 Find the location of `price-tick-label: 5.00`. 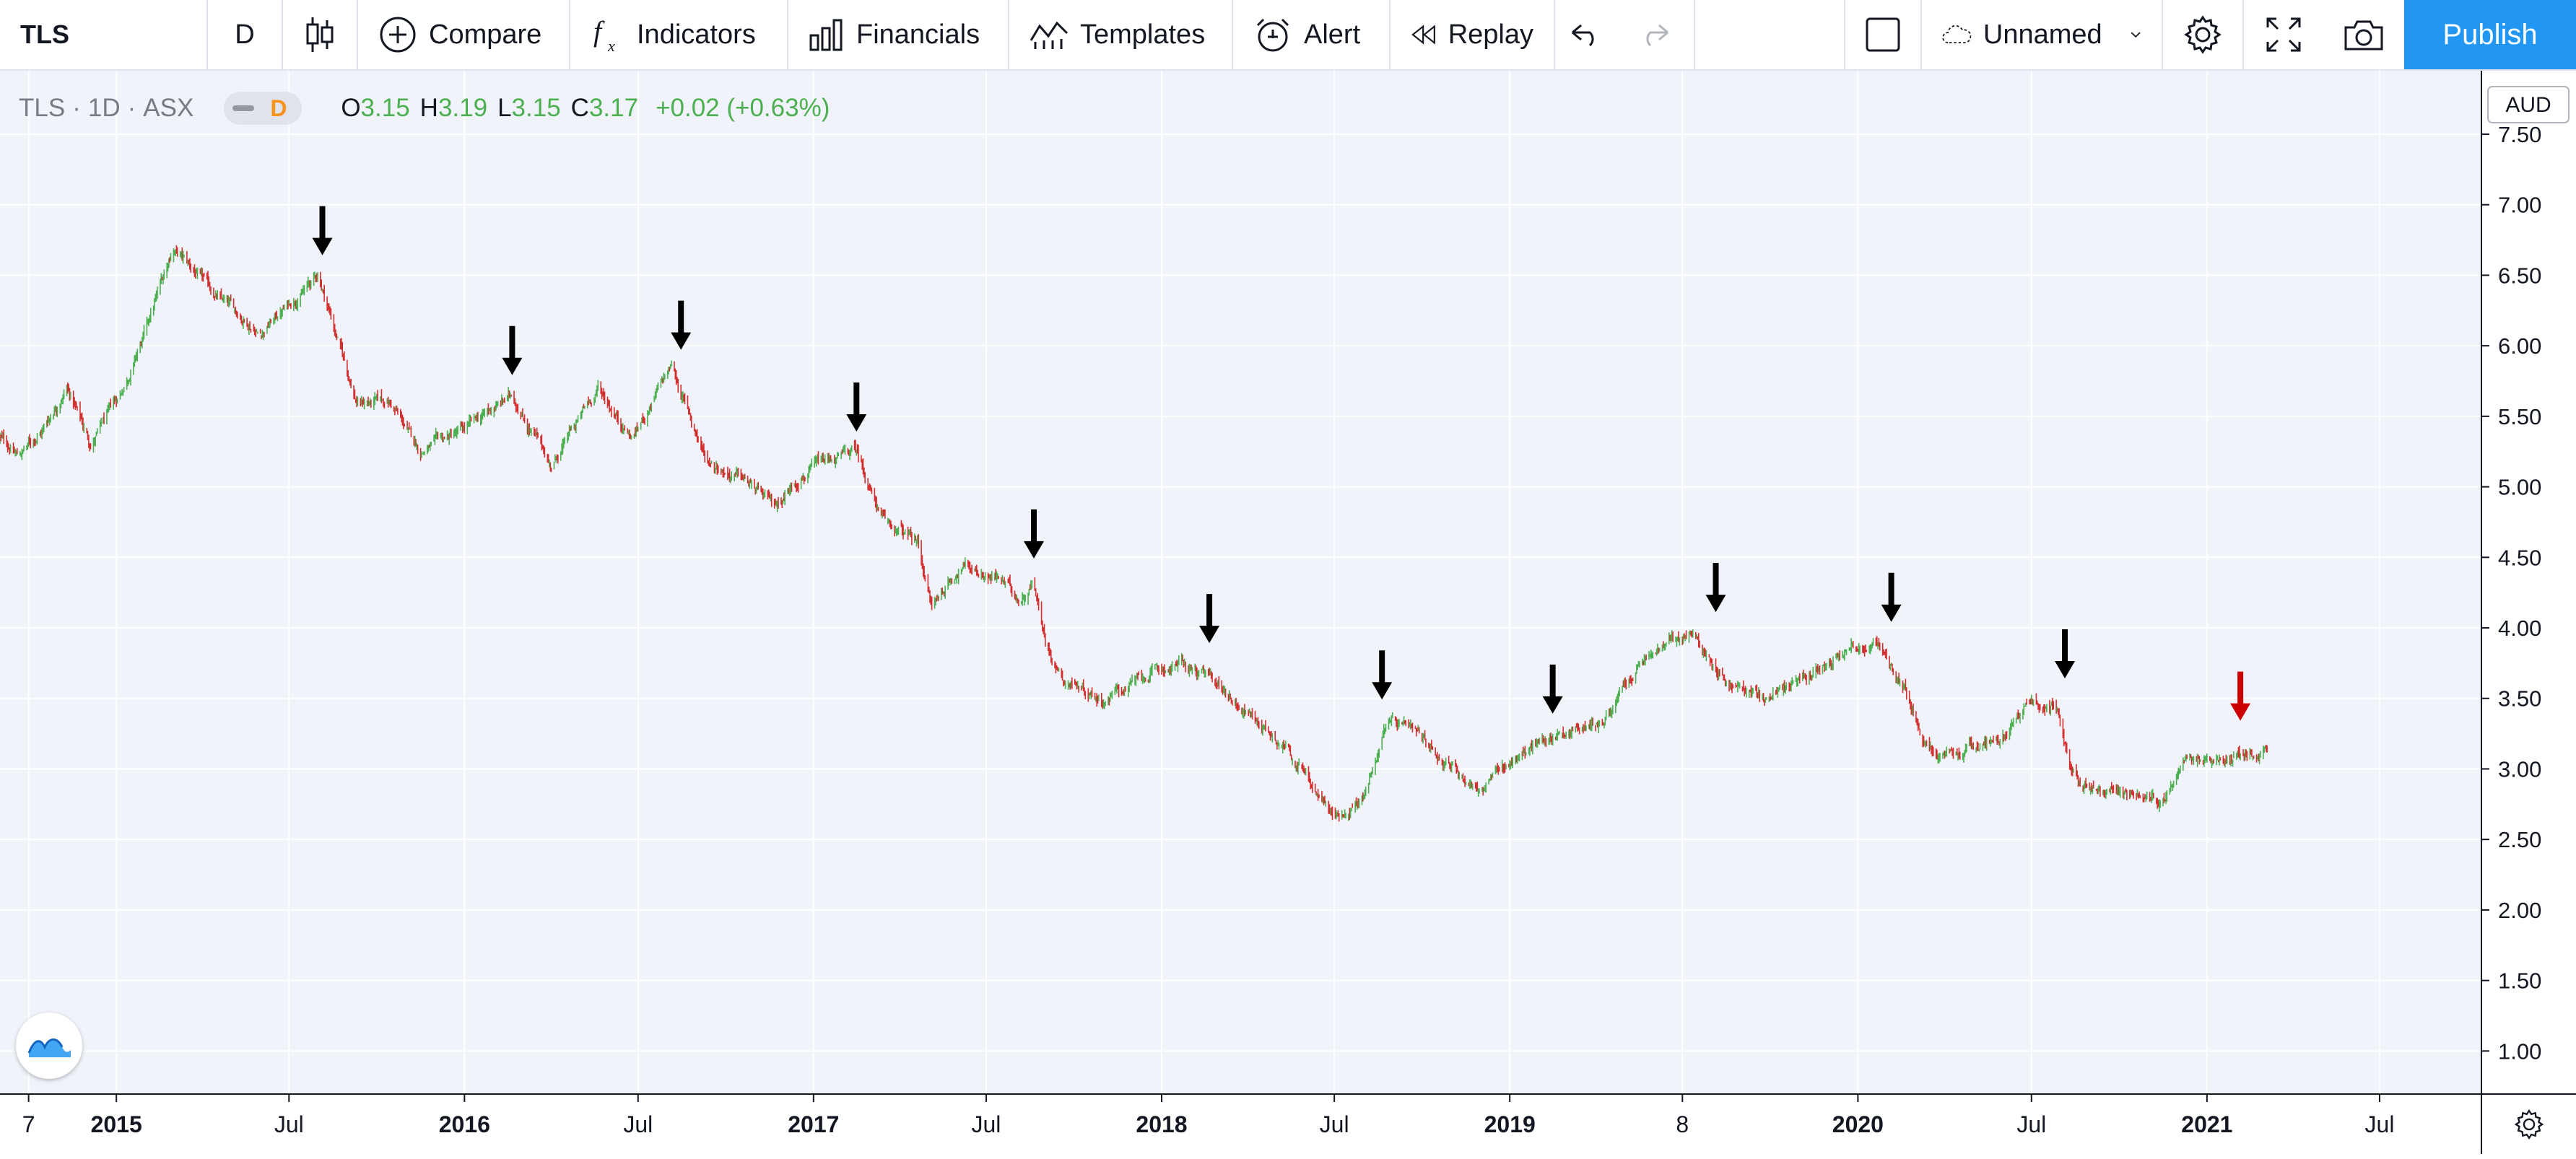

price-tick-label: 5.00 is located at coordinates (2519, 487).